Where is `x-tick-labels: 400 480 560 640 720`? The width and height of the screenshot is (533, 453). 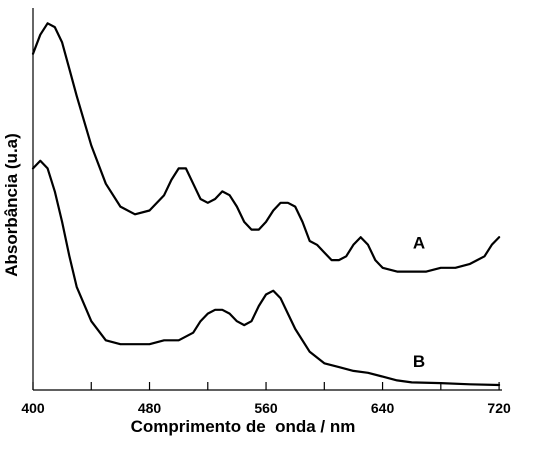 x-tick-labels: 400 480 560 640 720 is located at coordinates (266, 408).